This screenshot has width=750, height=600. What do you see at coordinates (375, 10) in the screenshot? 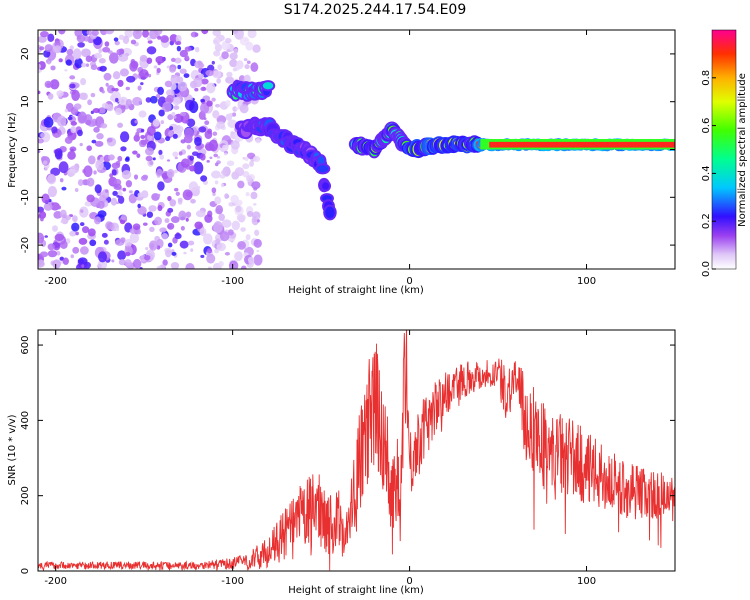
I see `figure-title: S174.2025.244.17.54.E09` at bounding box center [375, 10].